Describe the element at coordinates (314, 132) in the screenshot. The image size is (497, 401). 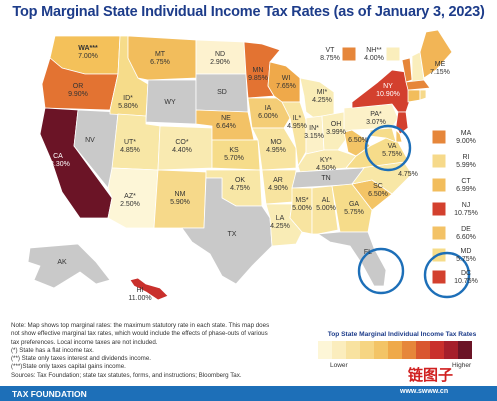
I see `label-in: IN* 3.15%` at that location.